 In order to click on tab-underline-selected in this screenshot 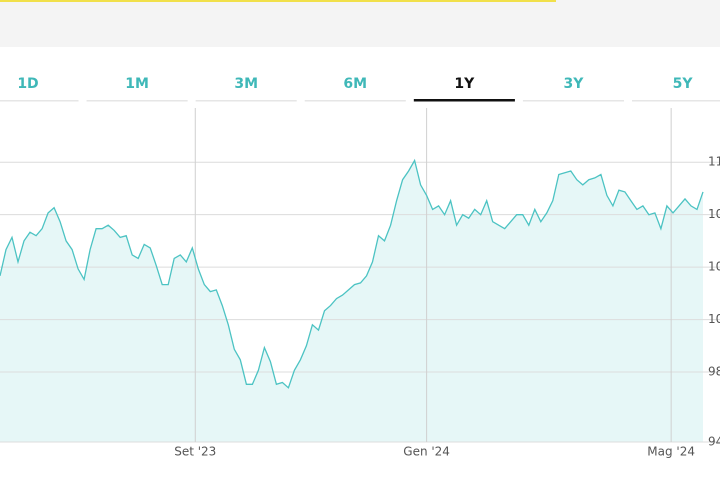, I will do `click(464, 100)`.